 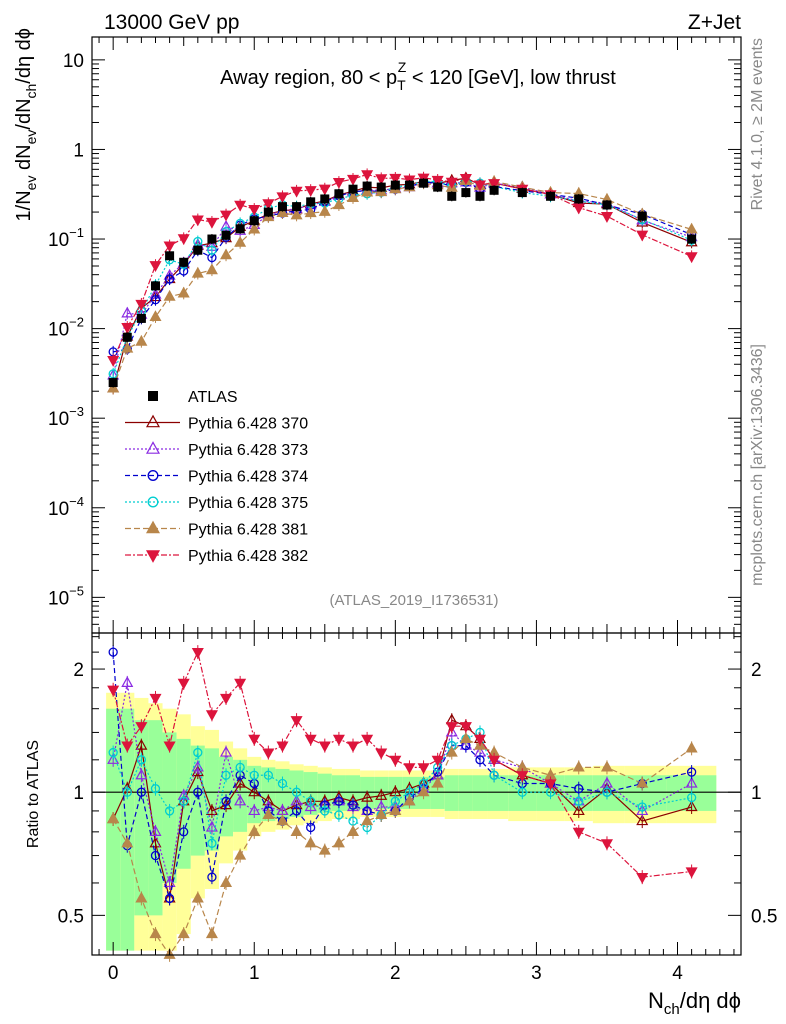 What do you see at coordinates (248, 556) in the screenshot?
I see `legend-label-5: Pythia 6.428 382` at bounding box center [248, 556].